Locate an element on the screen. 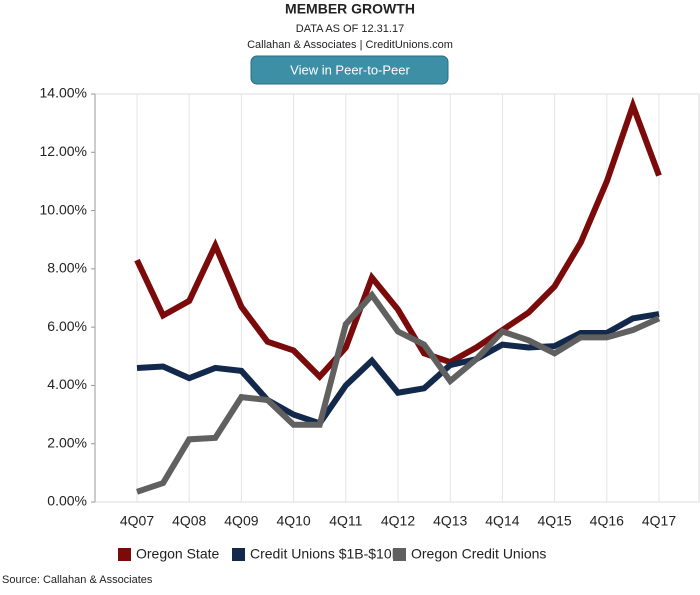 This screenshot has height=595, width=700. y-tick-label: 2.00% is located at coordinates (67, 442).